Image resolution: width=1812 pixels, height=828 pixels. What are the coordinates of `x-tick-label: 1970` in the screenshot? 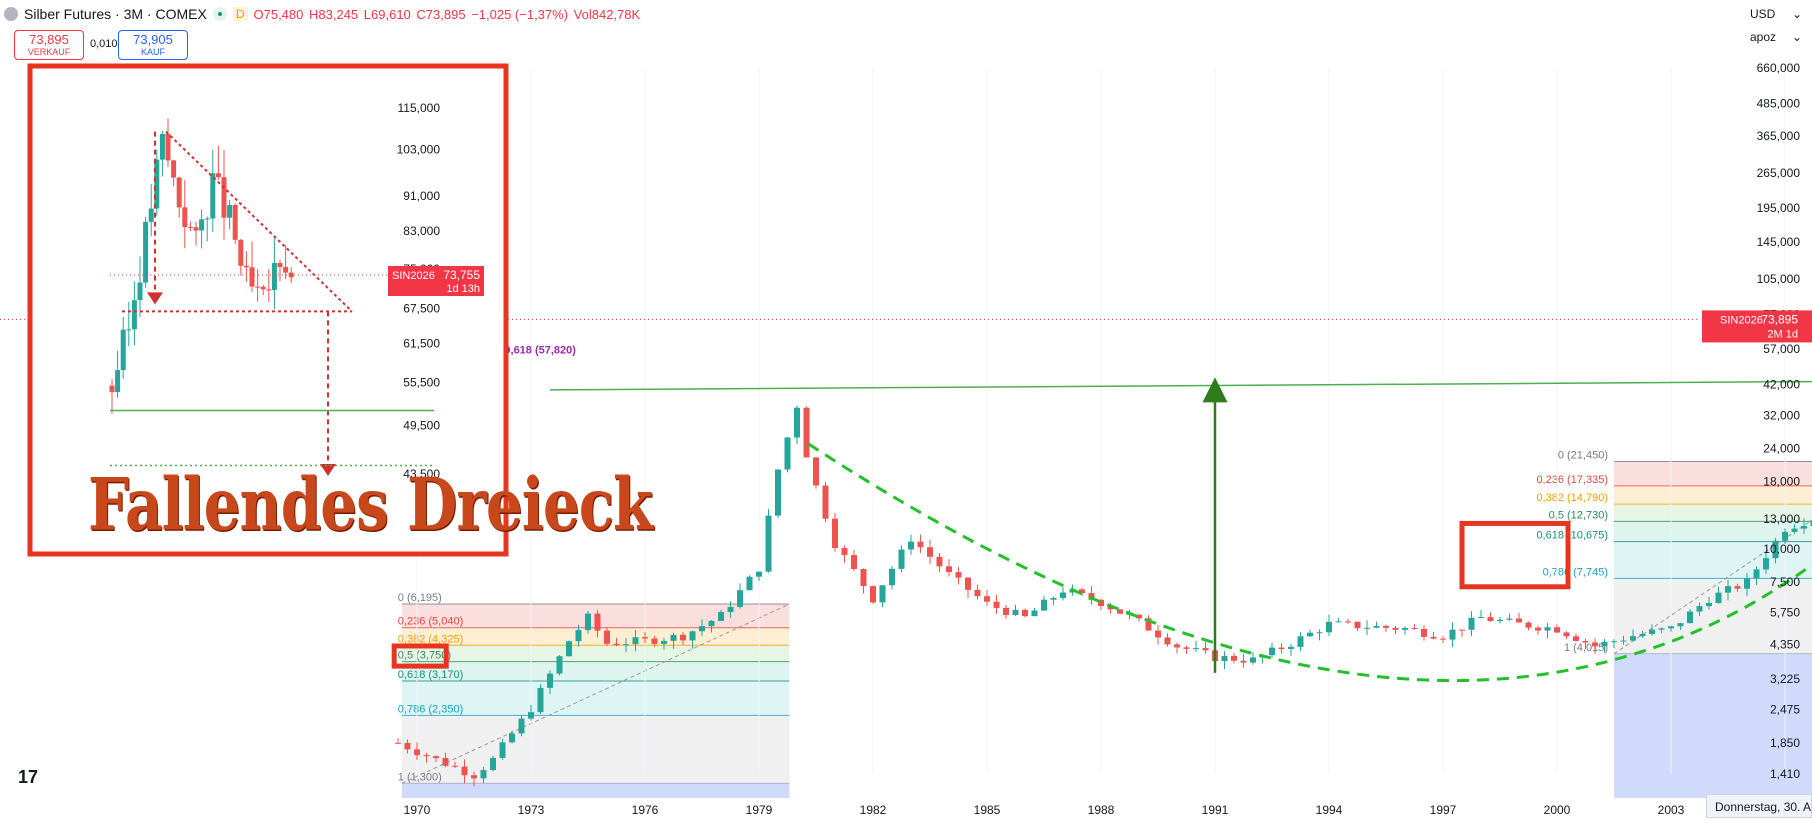 It's located at (417, 810).